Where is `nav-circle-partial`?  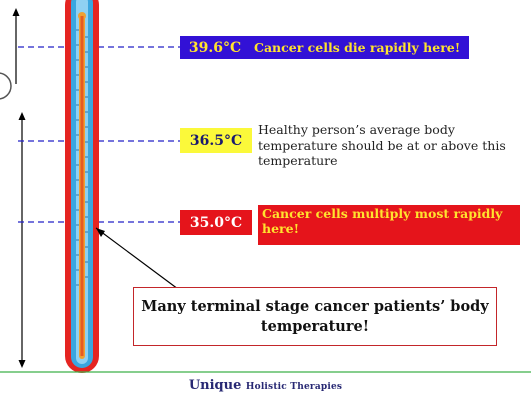 nav-circle-partial is located at coordinates (6, 86).